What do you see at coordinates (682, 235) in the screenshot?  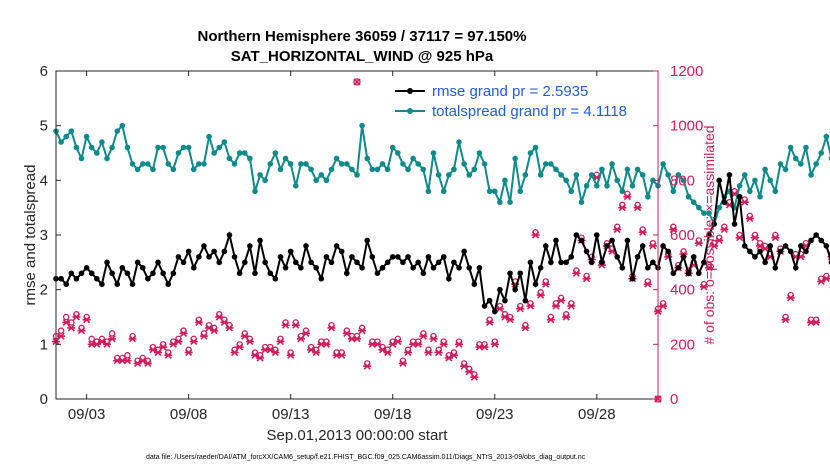 I see `y-tick-label-right: 600` at bounding box center [682, 235].